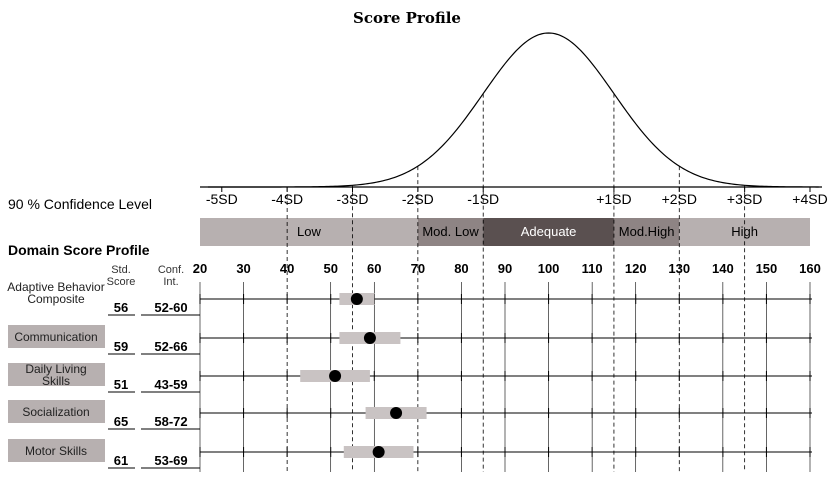 The height and width of the screenshot is (478, 834). Describe the element at coordinates (121, 421) in the screenshot. I see `std-score-value: 65` at that location.